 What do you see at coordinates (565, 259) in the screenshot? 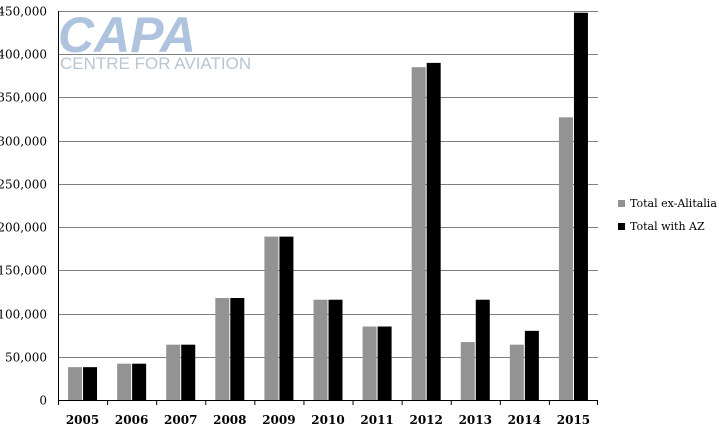
I see `bar-total-ex-alitalia-2015` at bounding box center [565, 259].